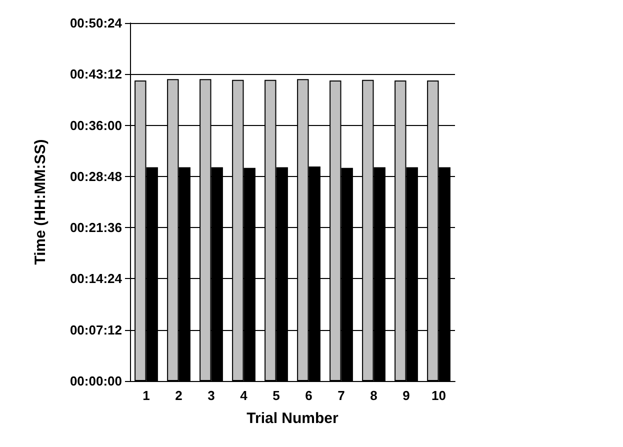 This screenshot has width=623, height=447. What do you see at coordinates (96, 125) in the screenshot?
I see `y-tick-label: 00:36:00` at bounding box center [96, 125].